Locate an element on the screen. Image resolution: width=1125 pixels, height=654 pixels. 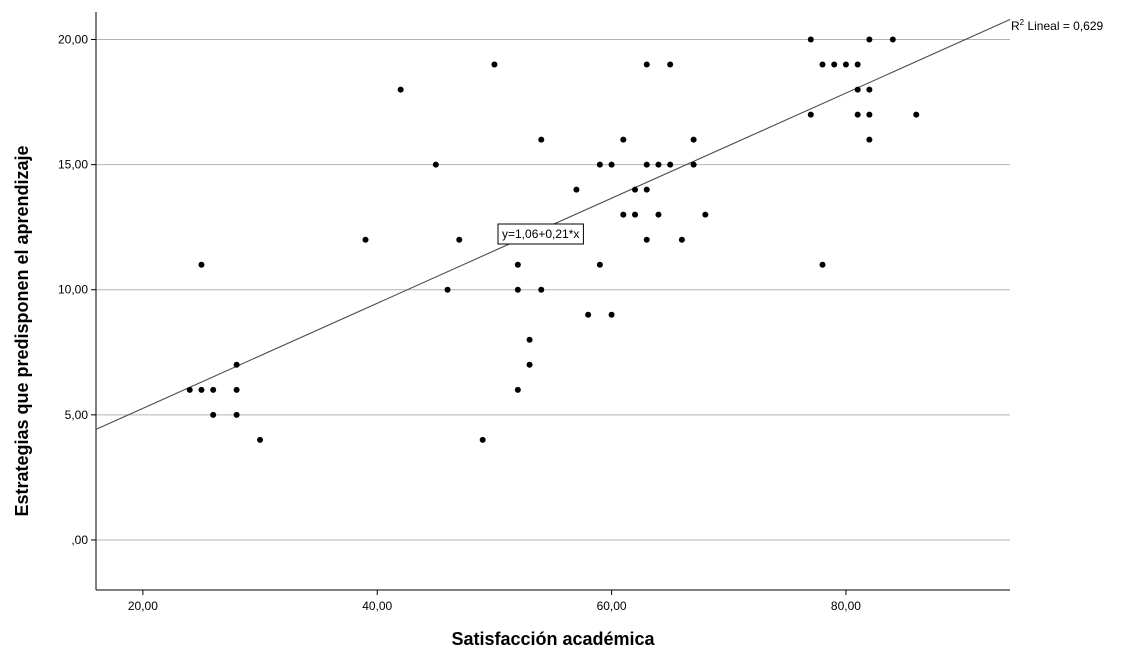
r2-label: R2 Lineal = 0,629 is located at coordinates (1057, 25).